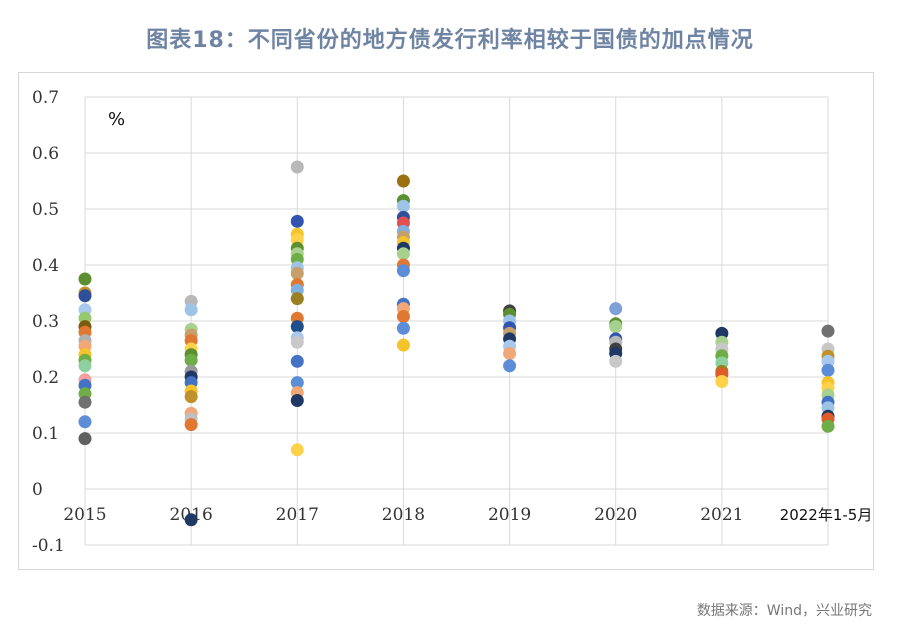 The height and width of the screenshot is (636, 900). I want to click on y-tick-label: -0.1, so click(48, 546).